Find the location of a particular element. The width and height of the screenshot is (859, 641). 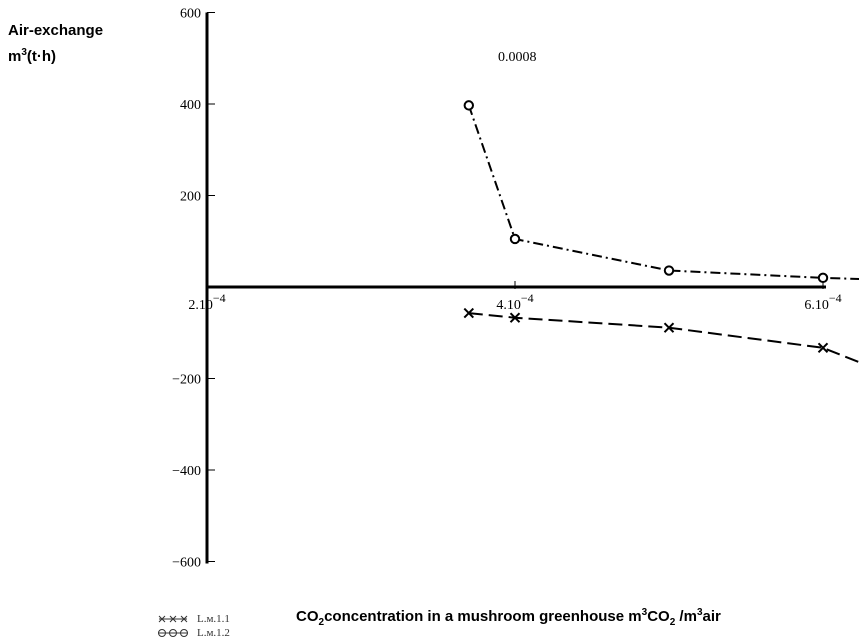

y-tick-label: −400 is located at coordinates (186, 471).